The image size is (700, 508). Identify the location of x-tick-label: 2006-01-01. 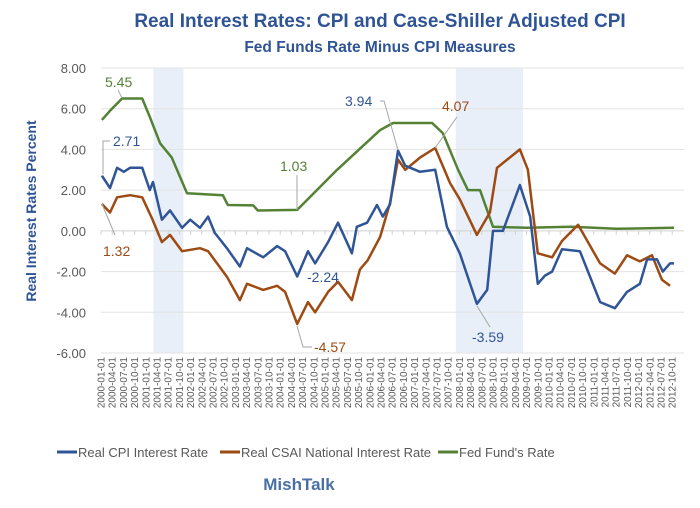
(370, 383).